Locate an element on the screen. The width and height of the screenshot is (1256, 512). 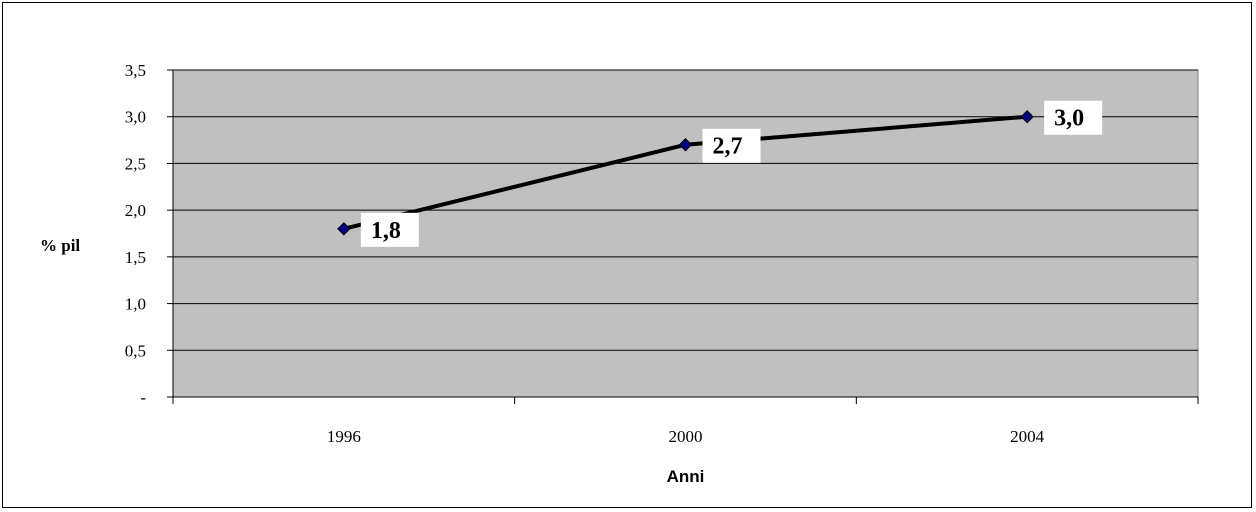
y-tick-label: 3,5 is located at coordinates (135, 70).